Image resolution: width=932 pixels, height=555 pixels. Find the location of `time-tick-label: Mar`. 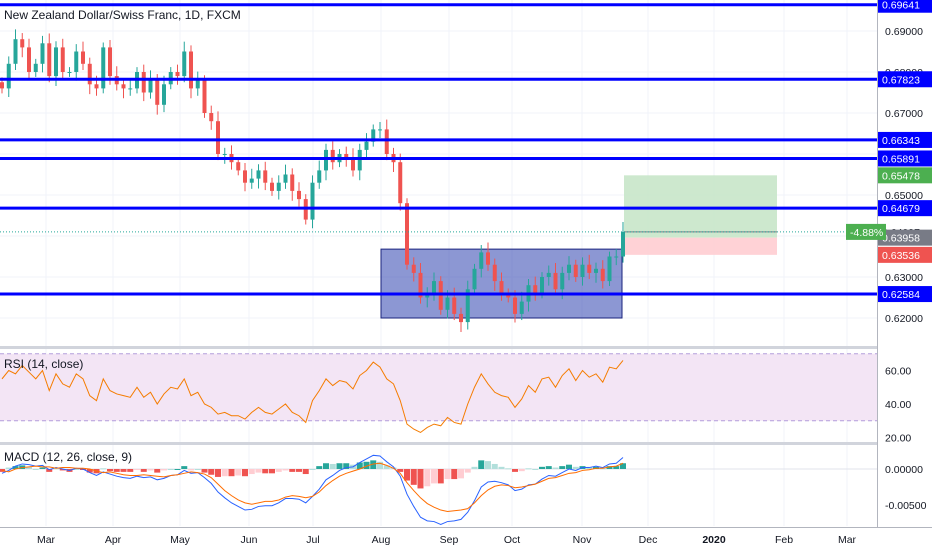

time-tick-label: Mar is located at coordinates (847, 540).